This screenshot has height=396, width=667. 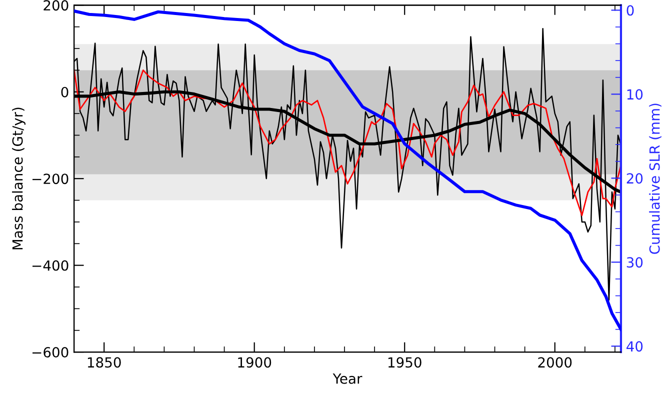 I want to click on y-tick-label: 0, so click(x=64, y=92).